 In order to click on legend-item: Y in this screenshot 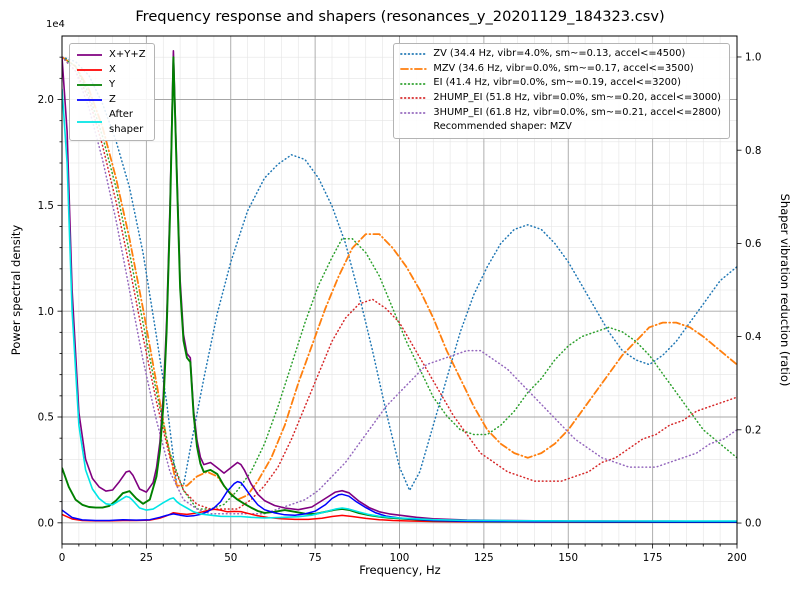, I will do `click(111, 84)`.